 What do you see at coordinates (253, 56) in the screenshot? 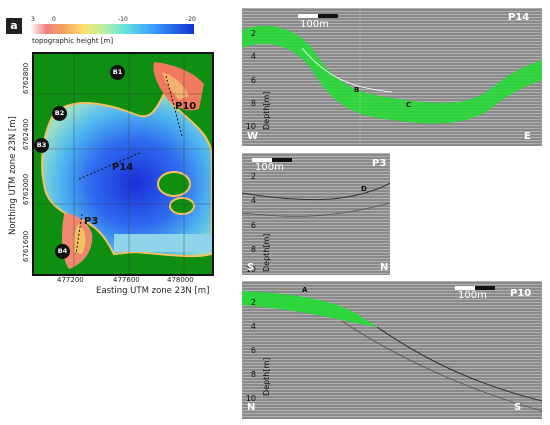
I see `p14-depth-tick: 4` at bounding box center [253, 56].